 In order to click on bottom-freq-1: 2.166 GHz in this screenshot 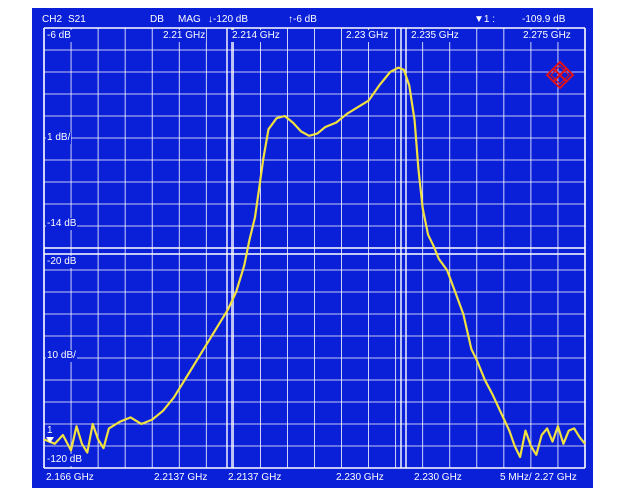, I will do `click(70, 477)`.